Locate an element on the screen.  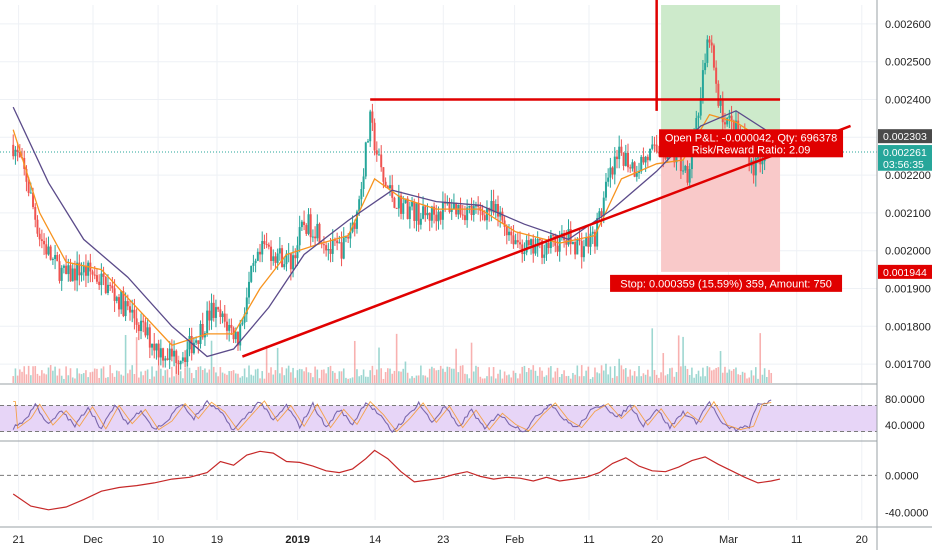
time-tick-label: 14 is located at coordinates (375, 540).